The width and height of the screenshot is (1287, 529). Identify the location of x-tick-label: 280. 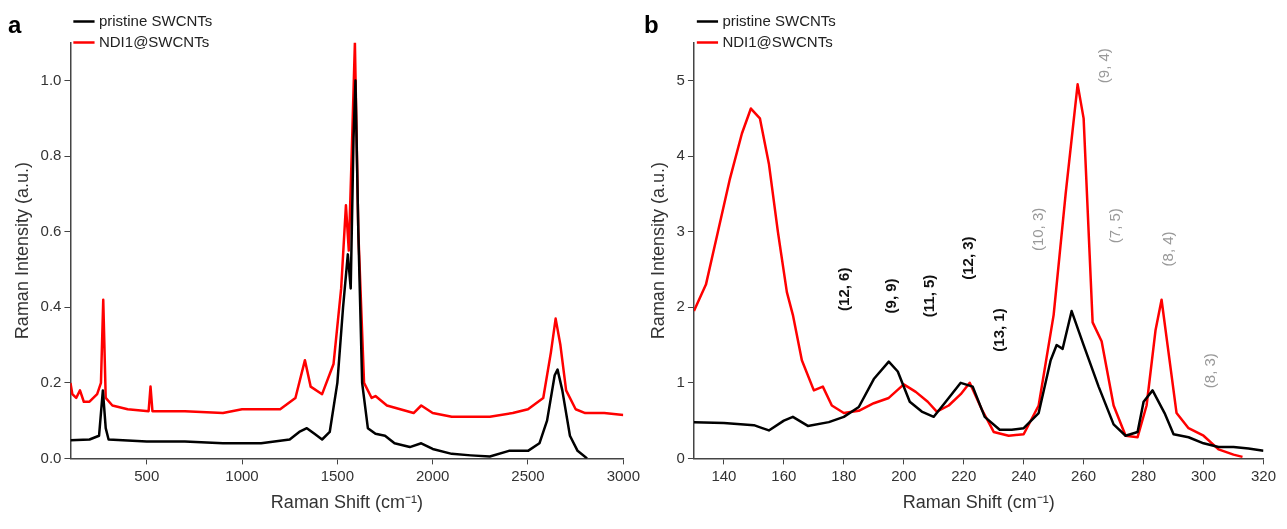
(1144, 475).